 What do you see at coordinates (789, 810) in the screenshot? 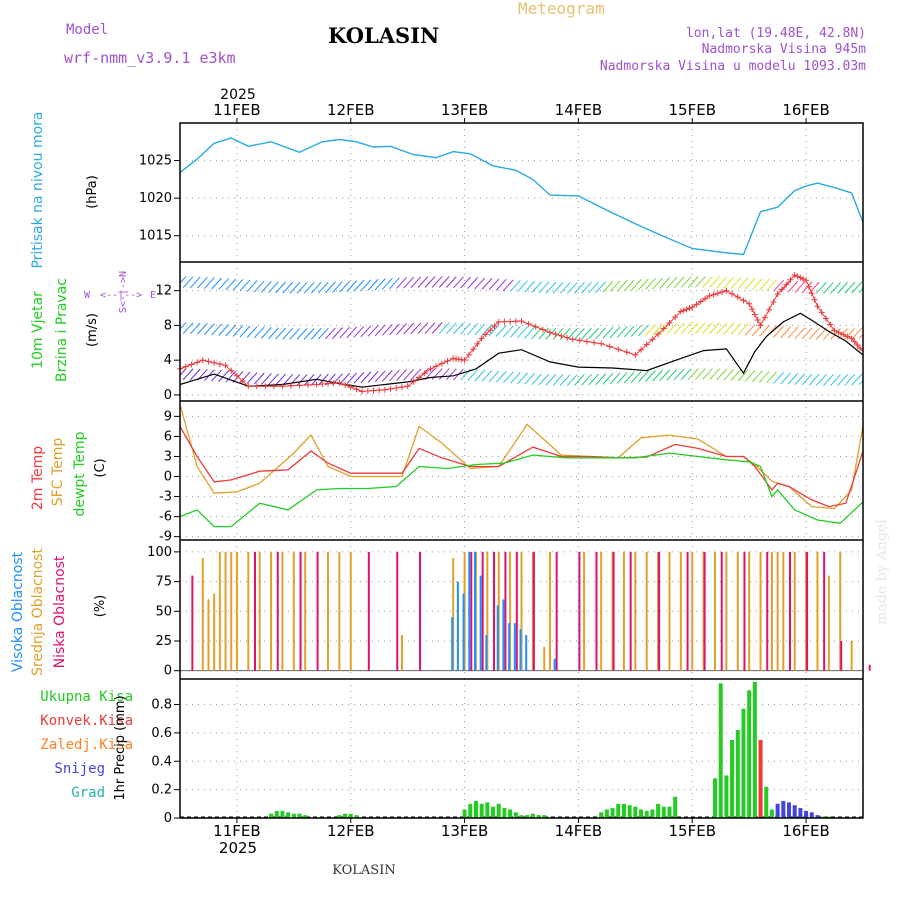
I see `snow-bar` at bounding box center [789, 810].